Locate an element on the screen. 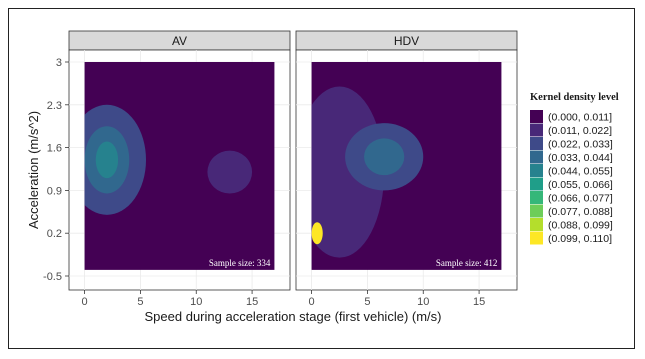 The image size is (645, 359). facet-label: AV is located at coordinates (179, 41).